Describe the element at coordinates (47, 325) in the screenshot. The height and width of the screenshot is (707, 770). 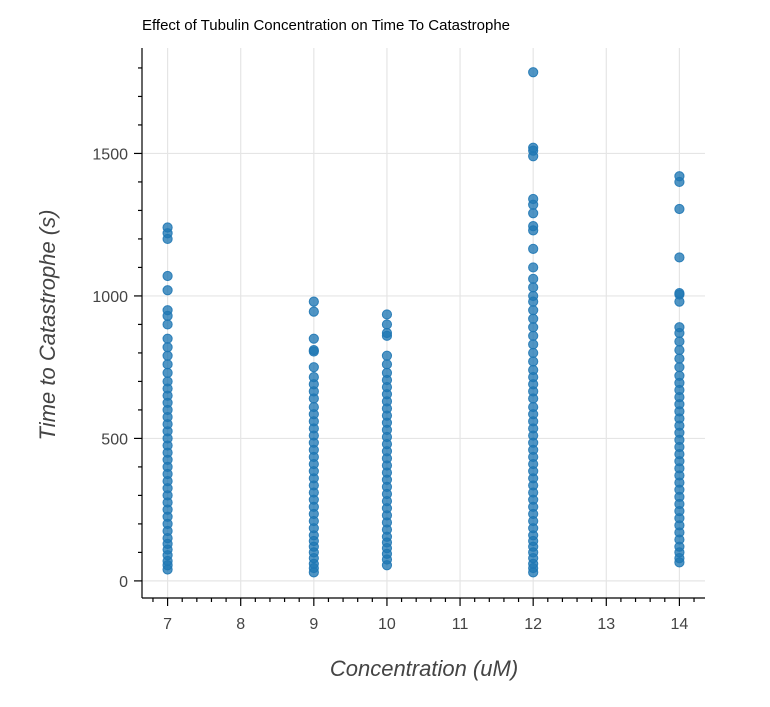
I see `y-axis-title: Time to Catastrophe (s)` at that location.